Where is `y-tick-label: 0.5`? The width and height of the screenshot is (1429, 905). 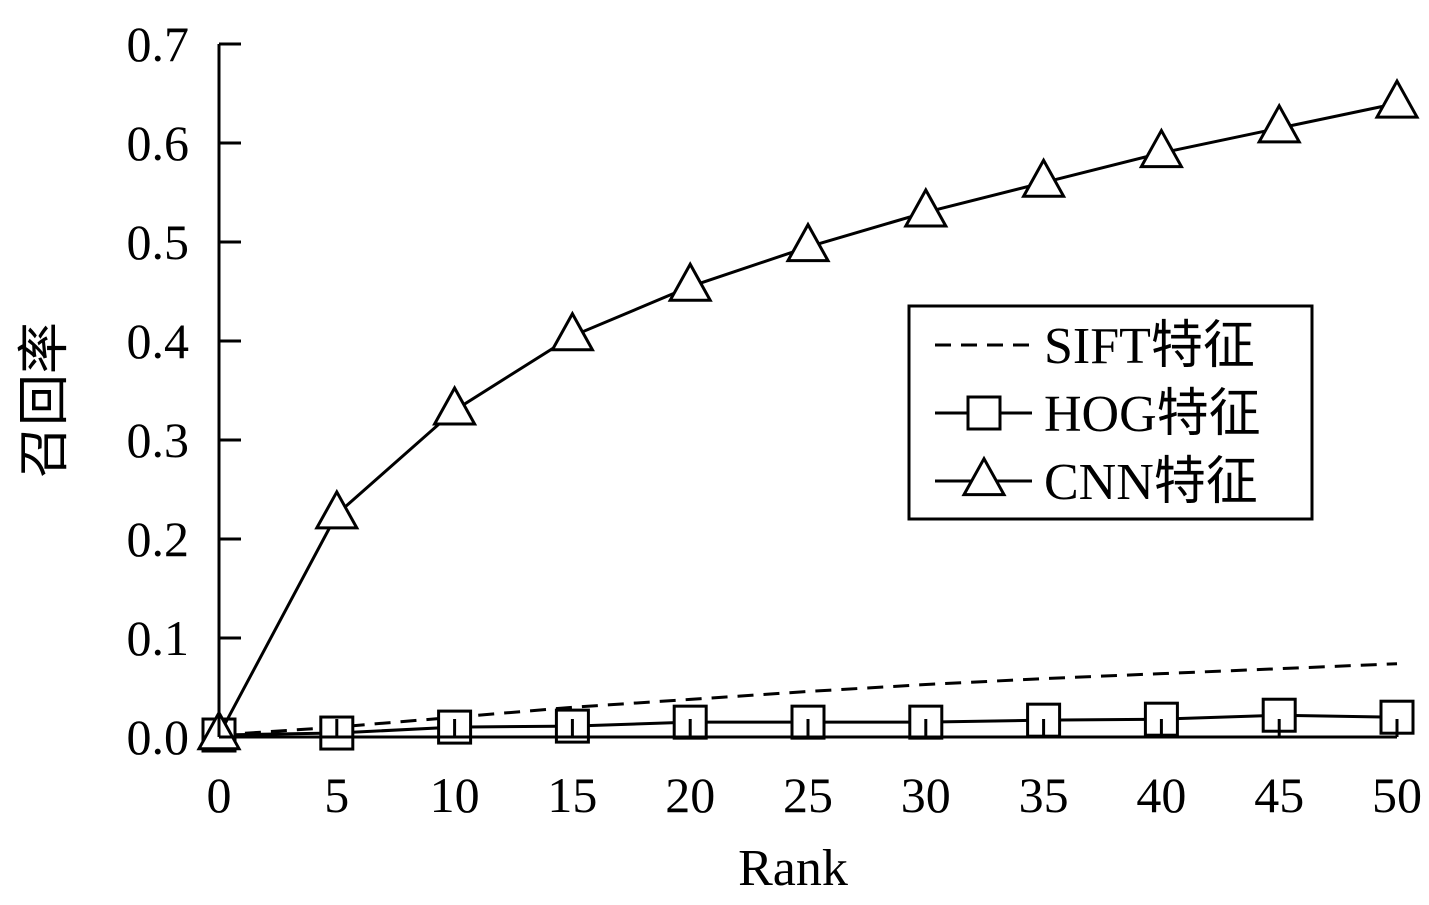
y-tick-label: 0.5 is located at coordinates (158, 242).